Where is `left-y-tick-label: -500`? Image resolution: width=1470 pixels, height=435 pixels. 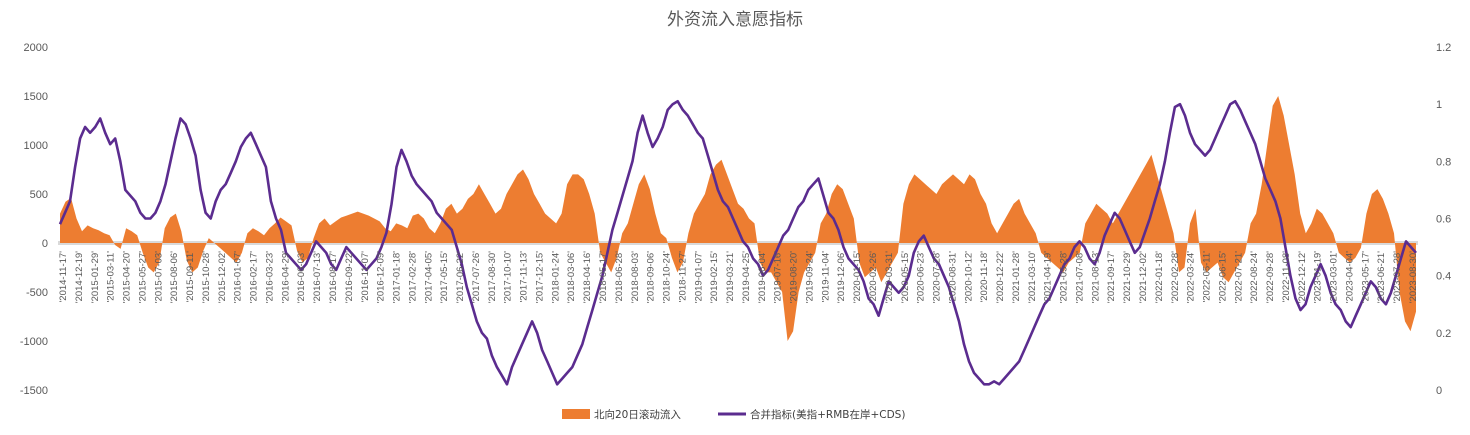
left-y-tick-label: -500 is located at coordinates (37, 293).